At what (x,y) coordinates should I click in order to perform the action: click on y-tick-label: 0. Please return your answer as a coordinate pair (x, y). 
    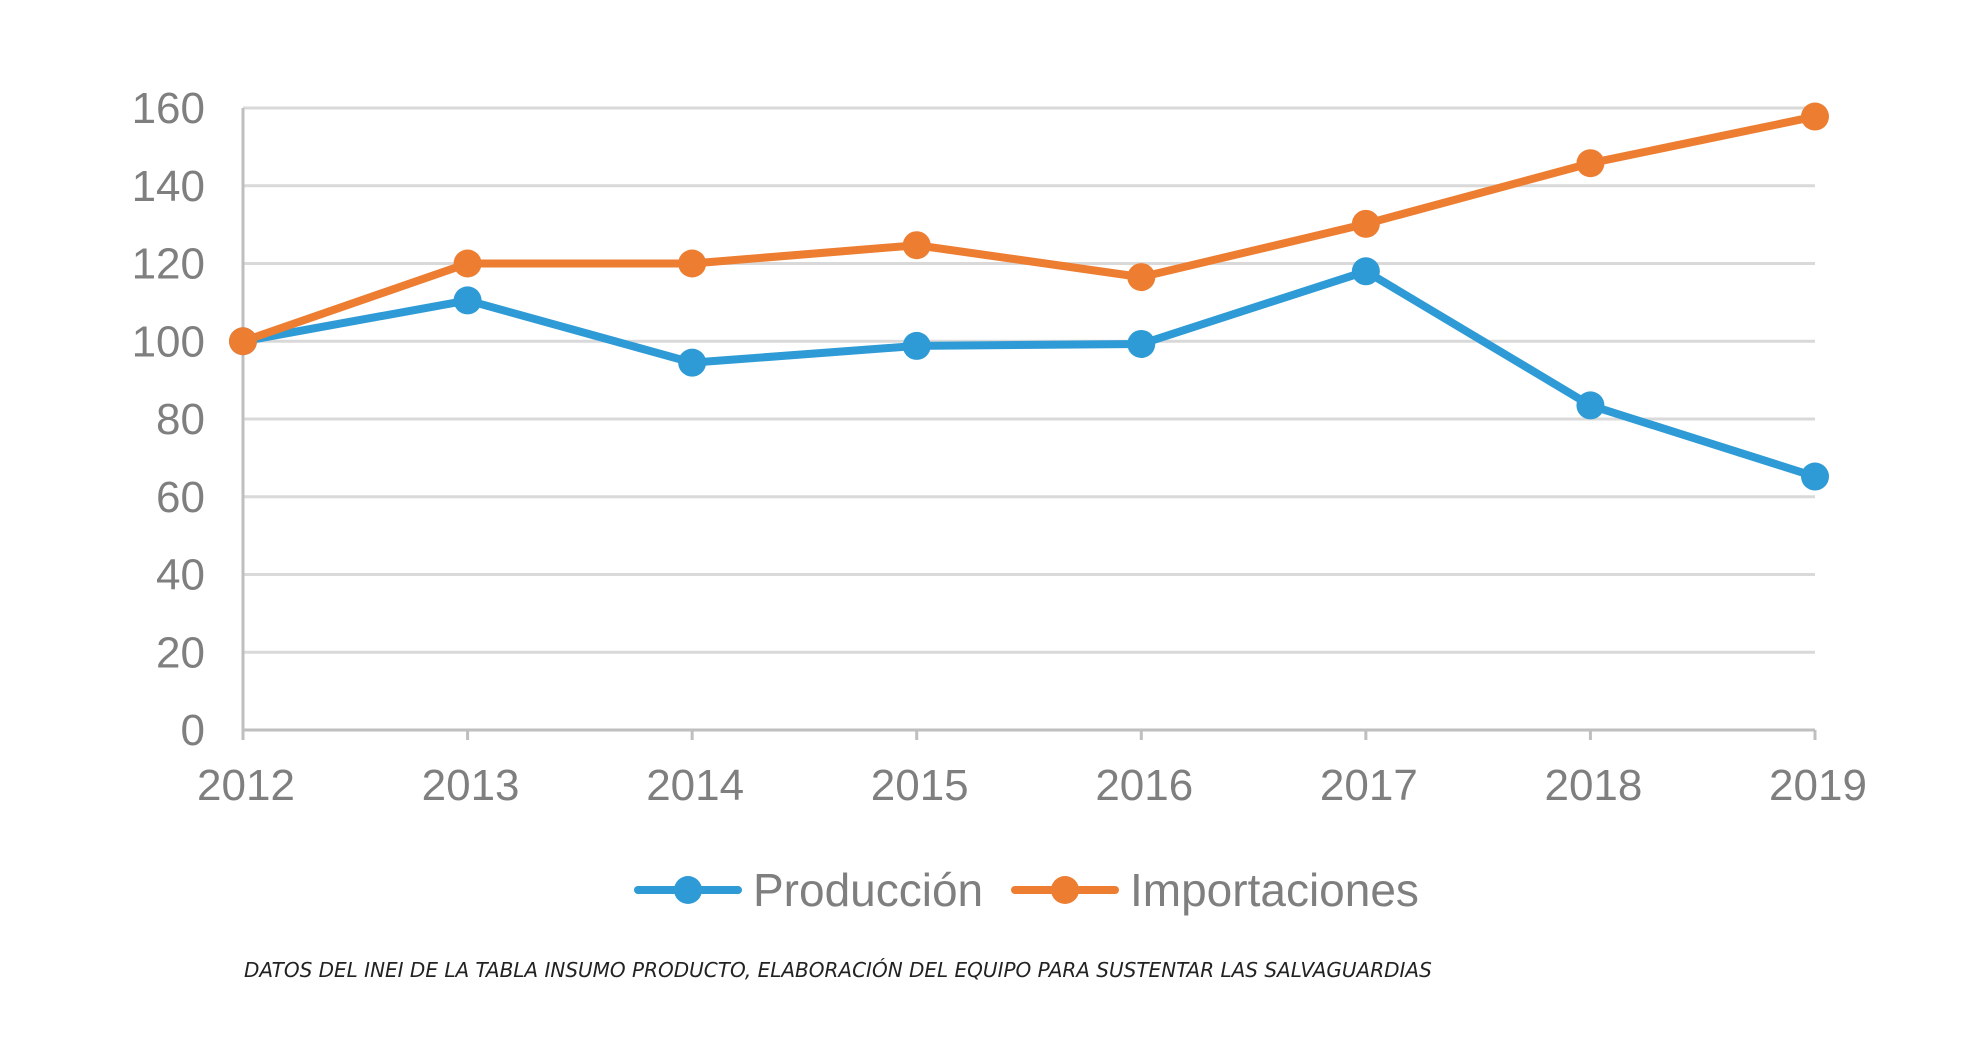
    Looking at the image, I should click on (193, 730).